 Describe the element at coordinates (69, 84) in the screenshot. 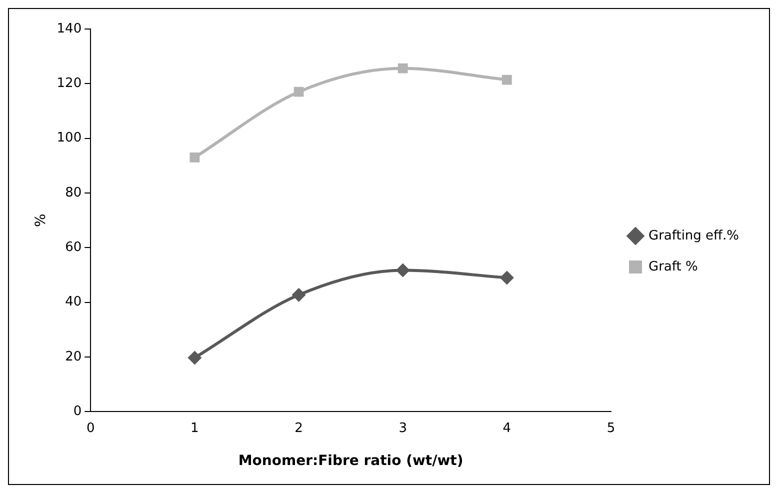

I see `y-tick-label: 120` at that location.